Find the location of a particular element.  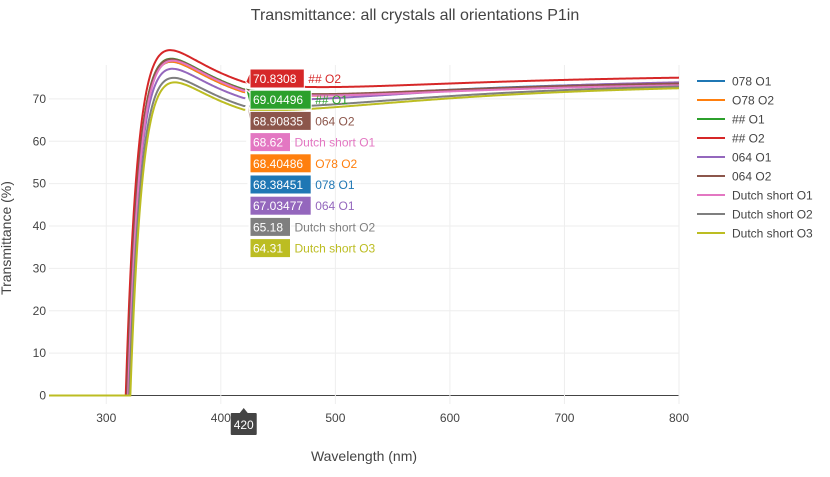

hover-series-name: 078 O1 is located at coordinates (335, 185).